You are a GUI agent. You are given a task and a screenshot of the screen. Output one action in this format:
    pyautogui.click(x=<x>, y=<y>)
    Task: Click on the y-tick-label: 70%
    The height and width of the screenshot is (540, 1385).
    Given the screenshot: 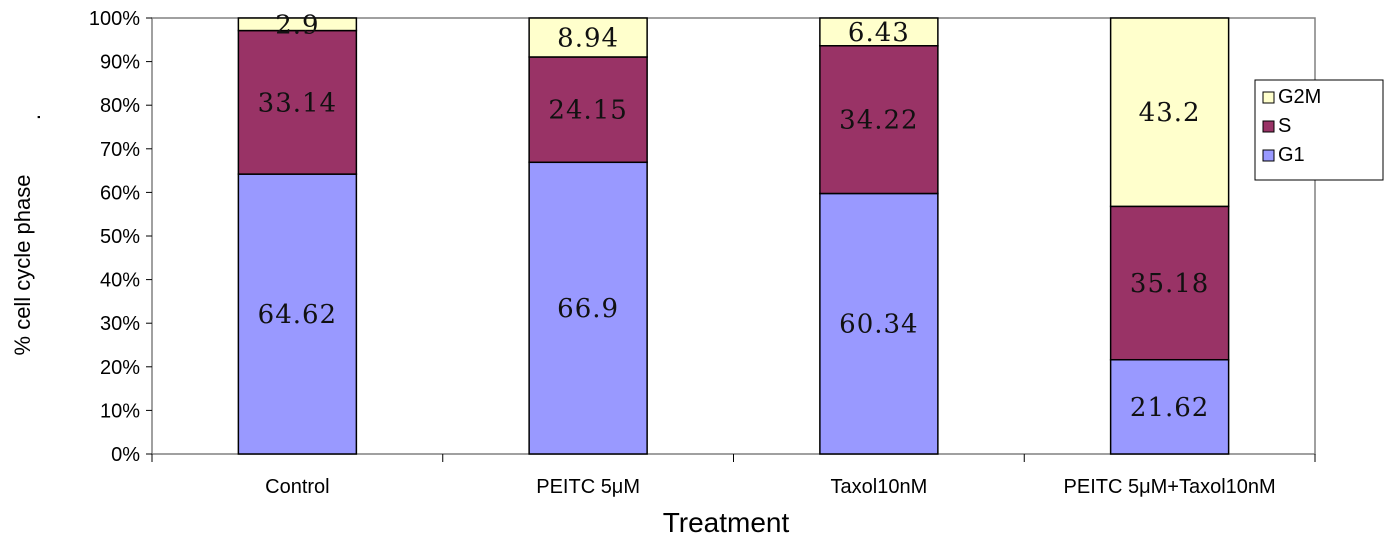 What is the action you would take?
    pyautogui.click(x=120, y=150)
    